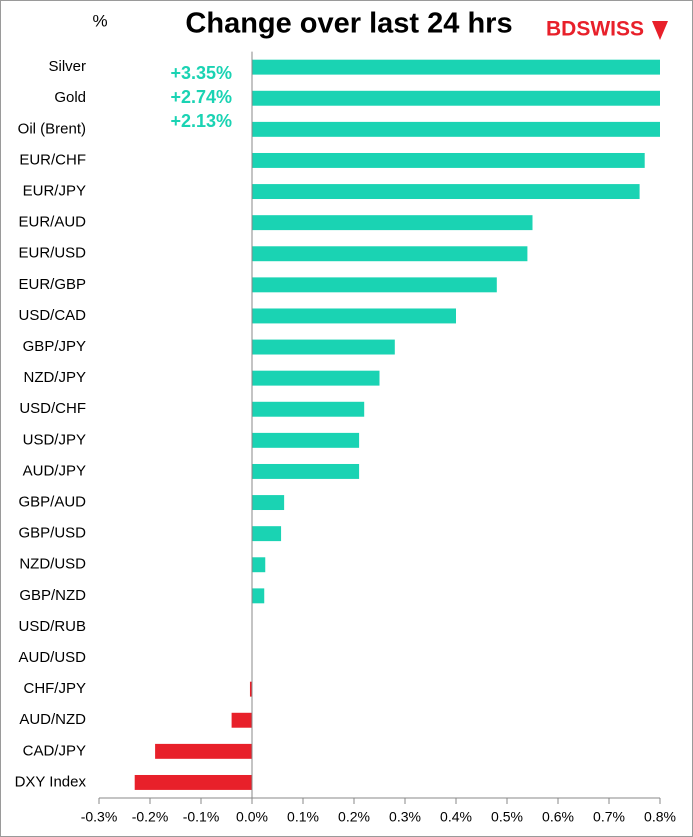 This screenshot has width=693, height=837. Describe the element at coordinates (52, 626) in the screenshot. I see `y-tick-label: USD/RUB` at that location.